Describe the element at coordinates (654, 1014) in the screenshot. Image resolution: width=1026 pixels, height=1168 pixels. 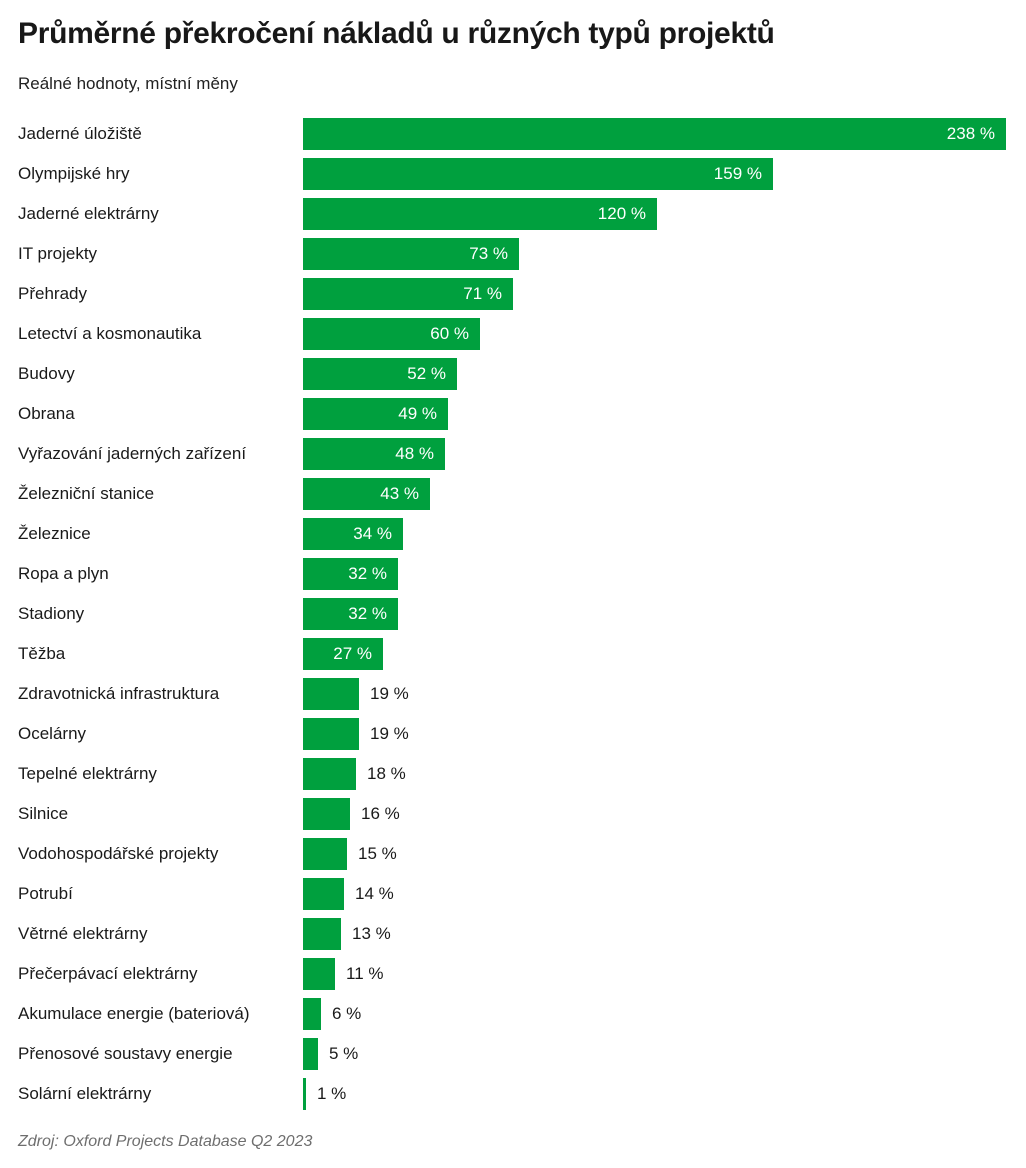
I see `bar-track: 6 %` at that location.